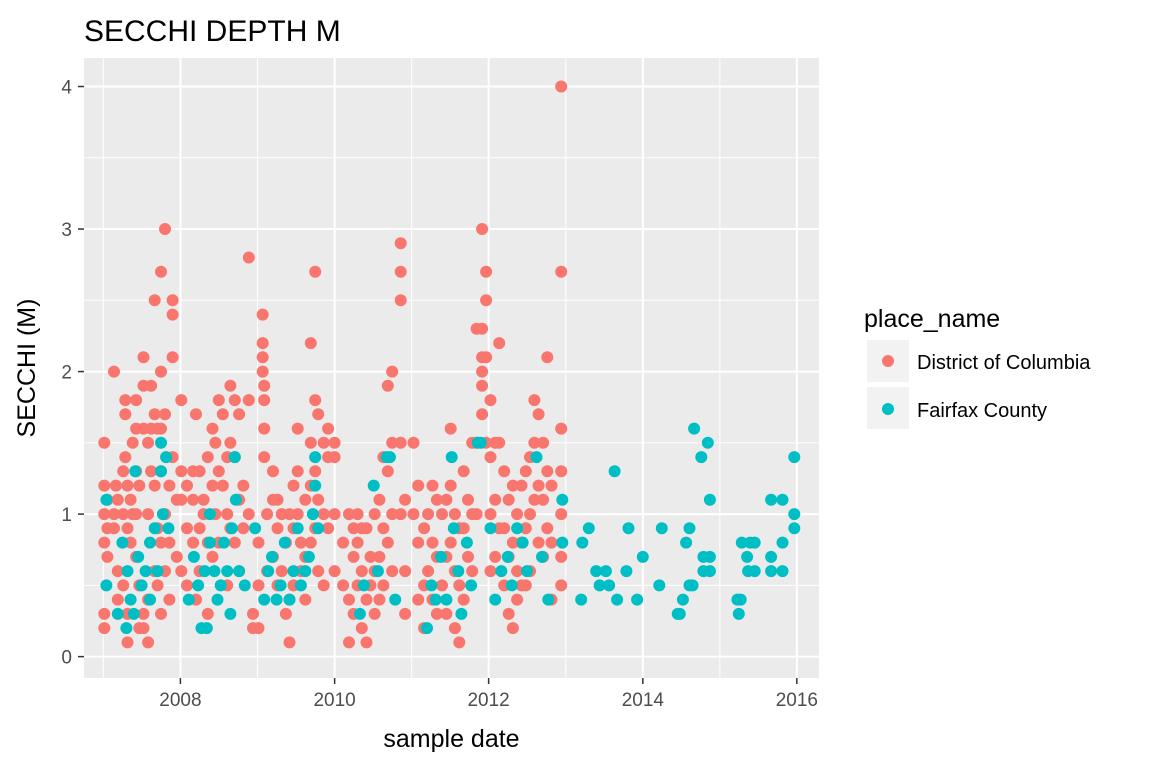 This screenshot has width=1152, height=768. I want to click on legend-entry-district-of-columbia: District of Columbia, so click(979, 361).